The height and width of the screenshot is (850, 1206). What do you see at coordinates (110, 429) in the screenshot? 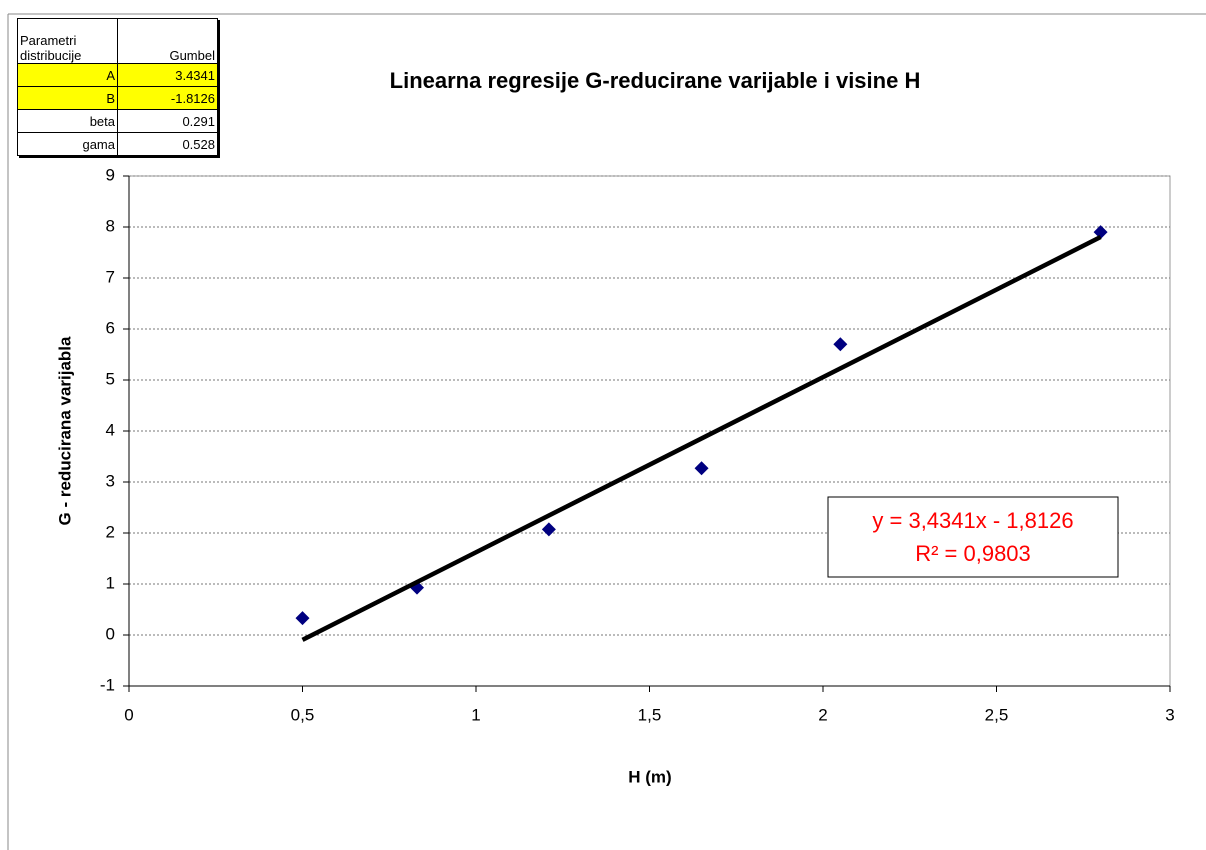
I see `y-tick-label: 4` at bounding box center [110, 429].